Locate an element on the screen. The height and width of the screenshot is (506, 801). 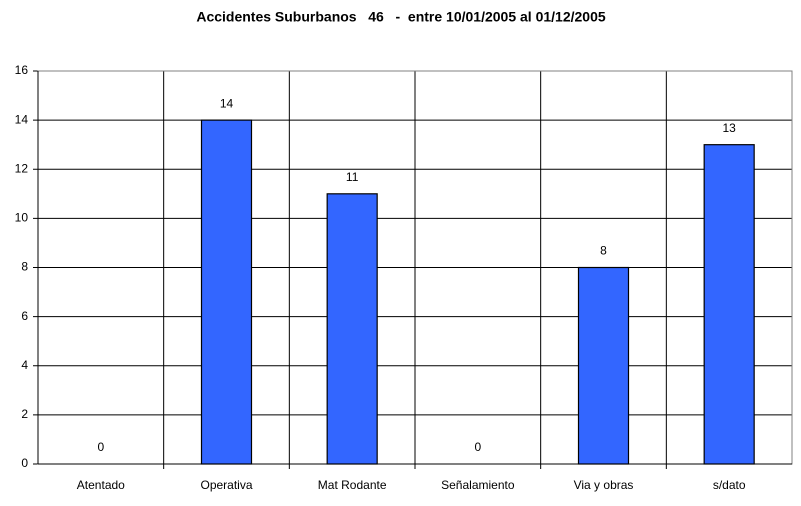
x-tick-label: Atentado is located at coordinates (101, 485).